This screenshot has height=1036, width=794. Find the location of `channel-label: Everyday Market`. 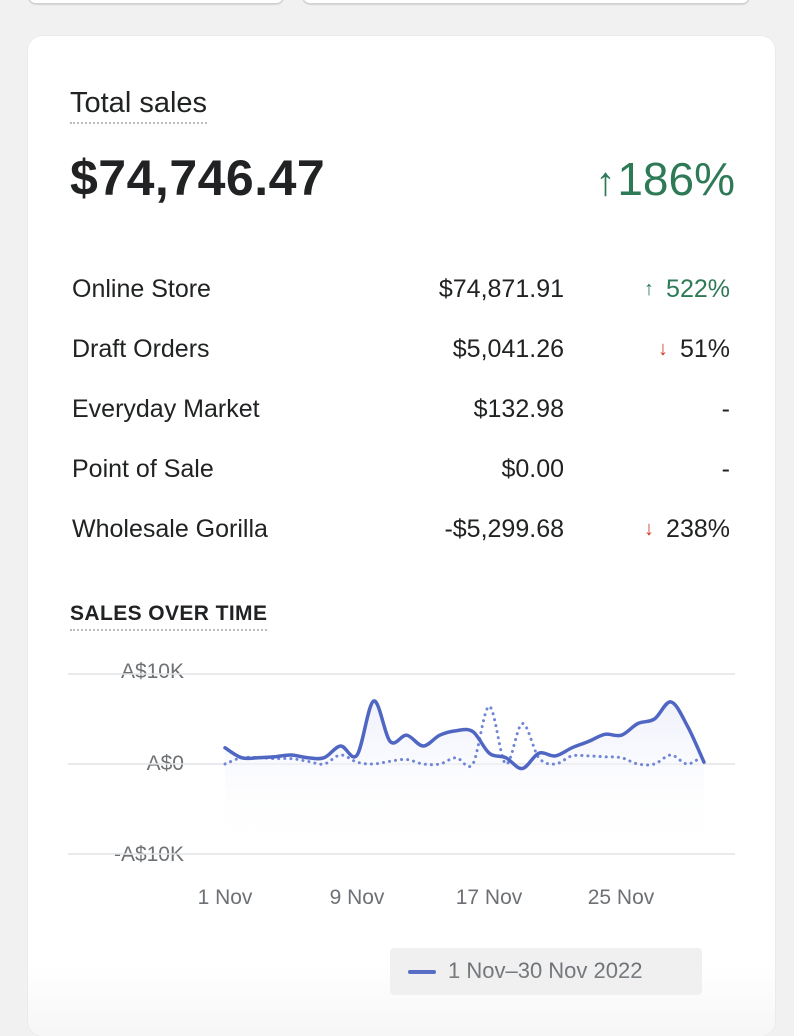

channel-label: Everyday Market is located at coordinates (166, 409).